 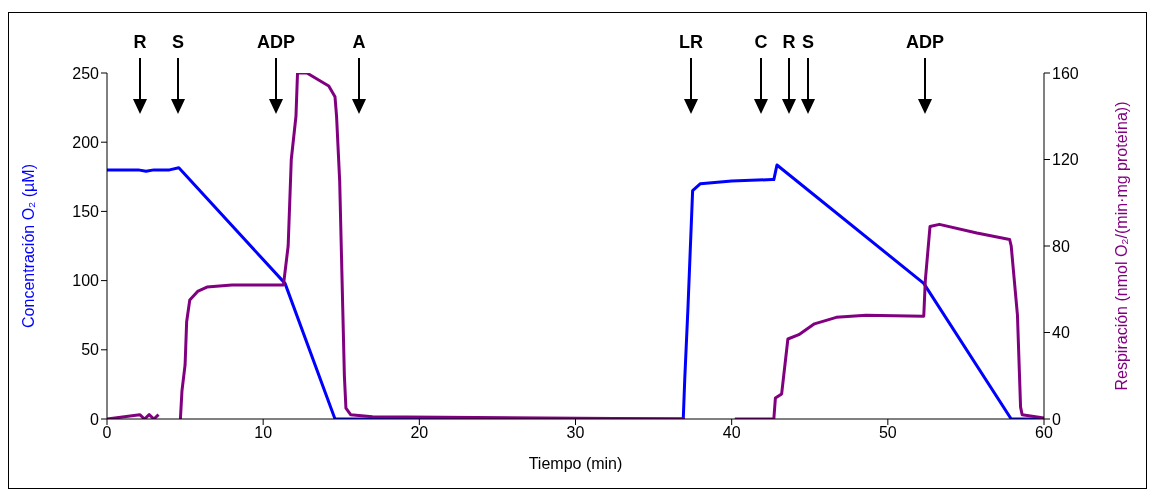 I want to click on y-tick-label: 50, so click(x=90, y=350).